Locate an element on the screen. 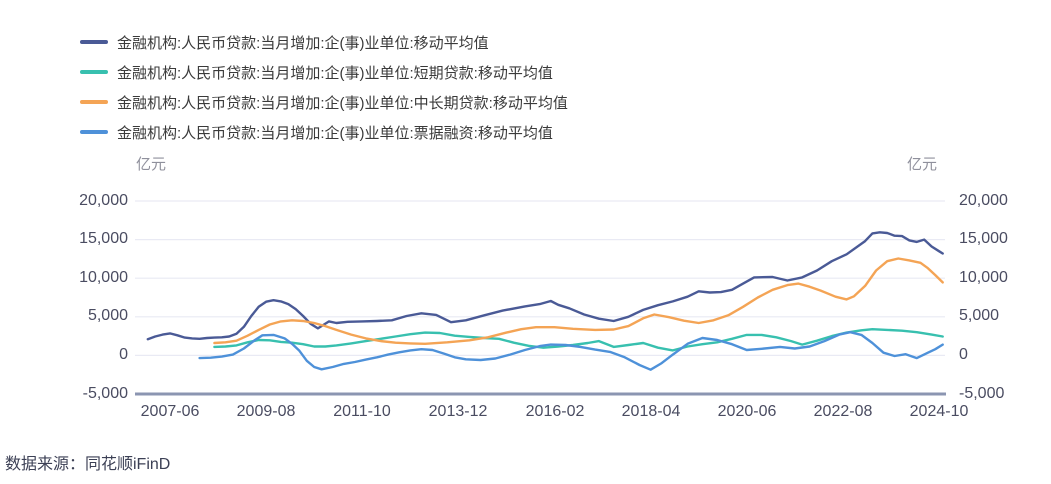 The image size is (1051, 484). x-tick-2024-10: 2024-10 is located at coordinates (939, 411).